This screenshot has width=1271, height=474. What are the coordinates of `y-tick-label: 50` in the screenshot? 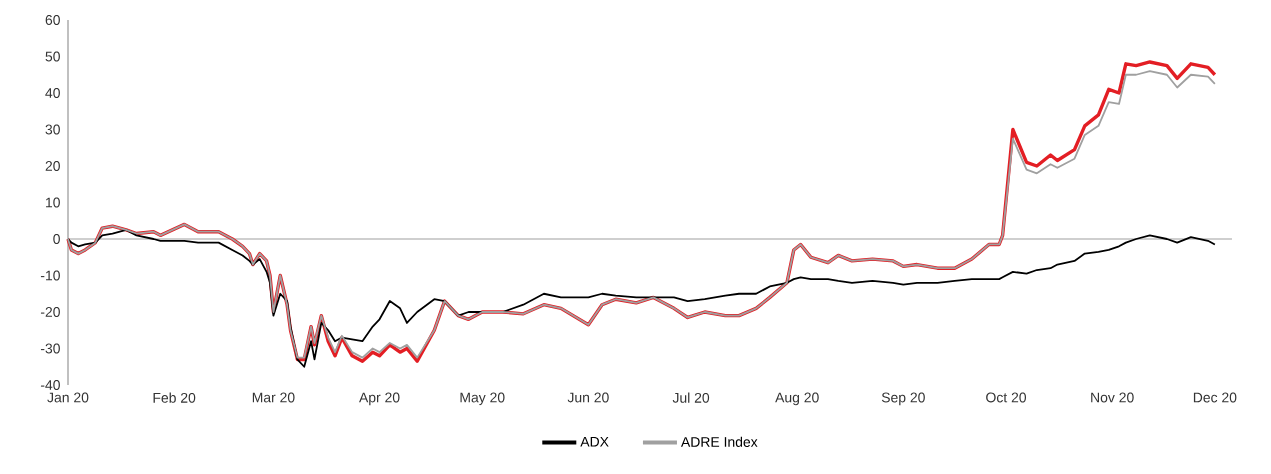 It's located at (52, 56).